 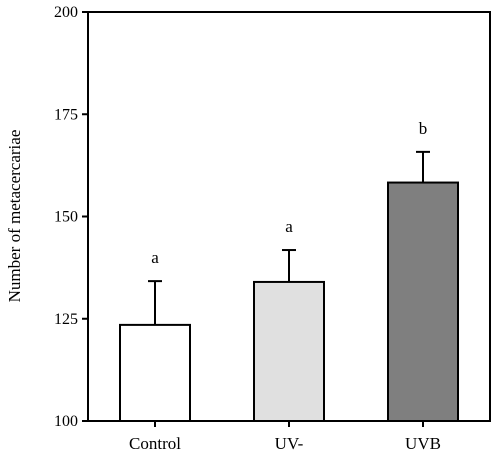 What do you see at coordinates (423, 128) in the screenshot?
I see `significance-label: b` at bounding box center [423, 128].